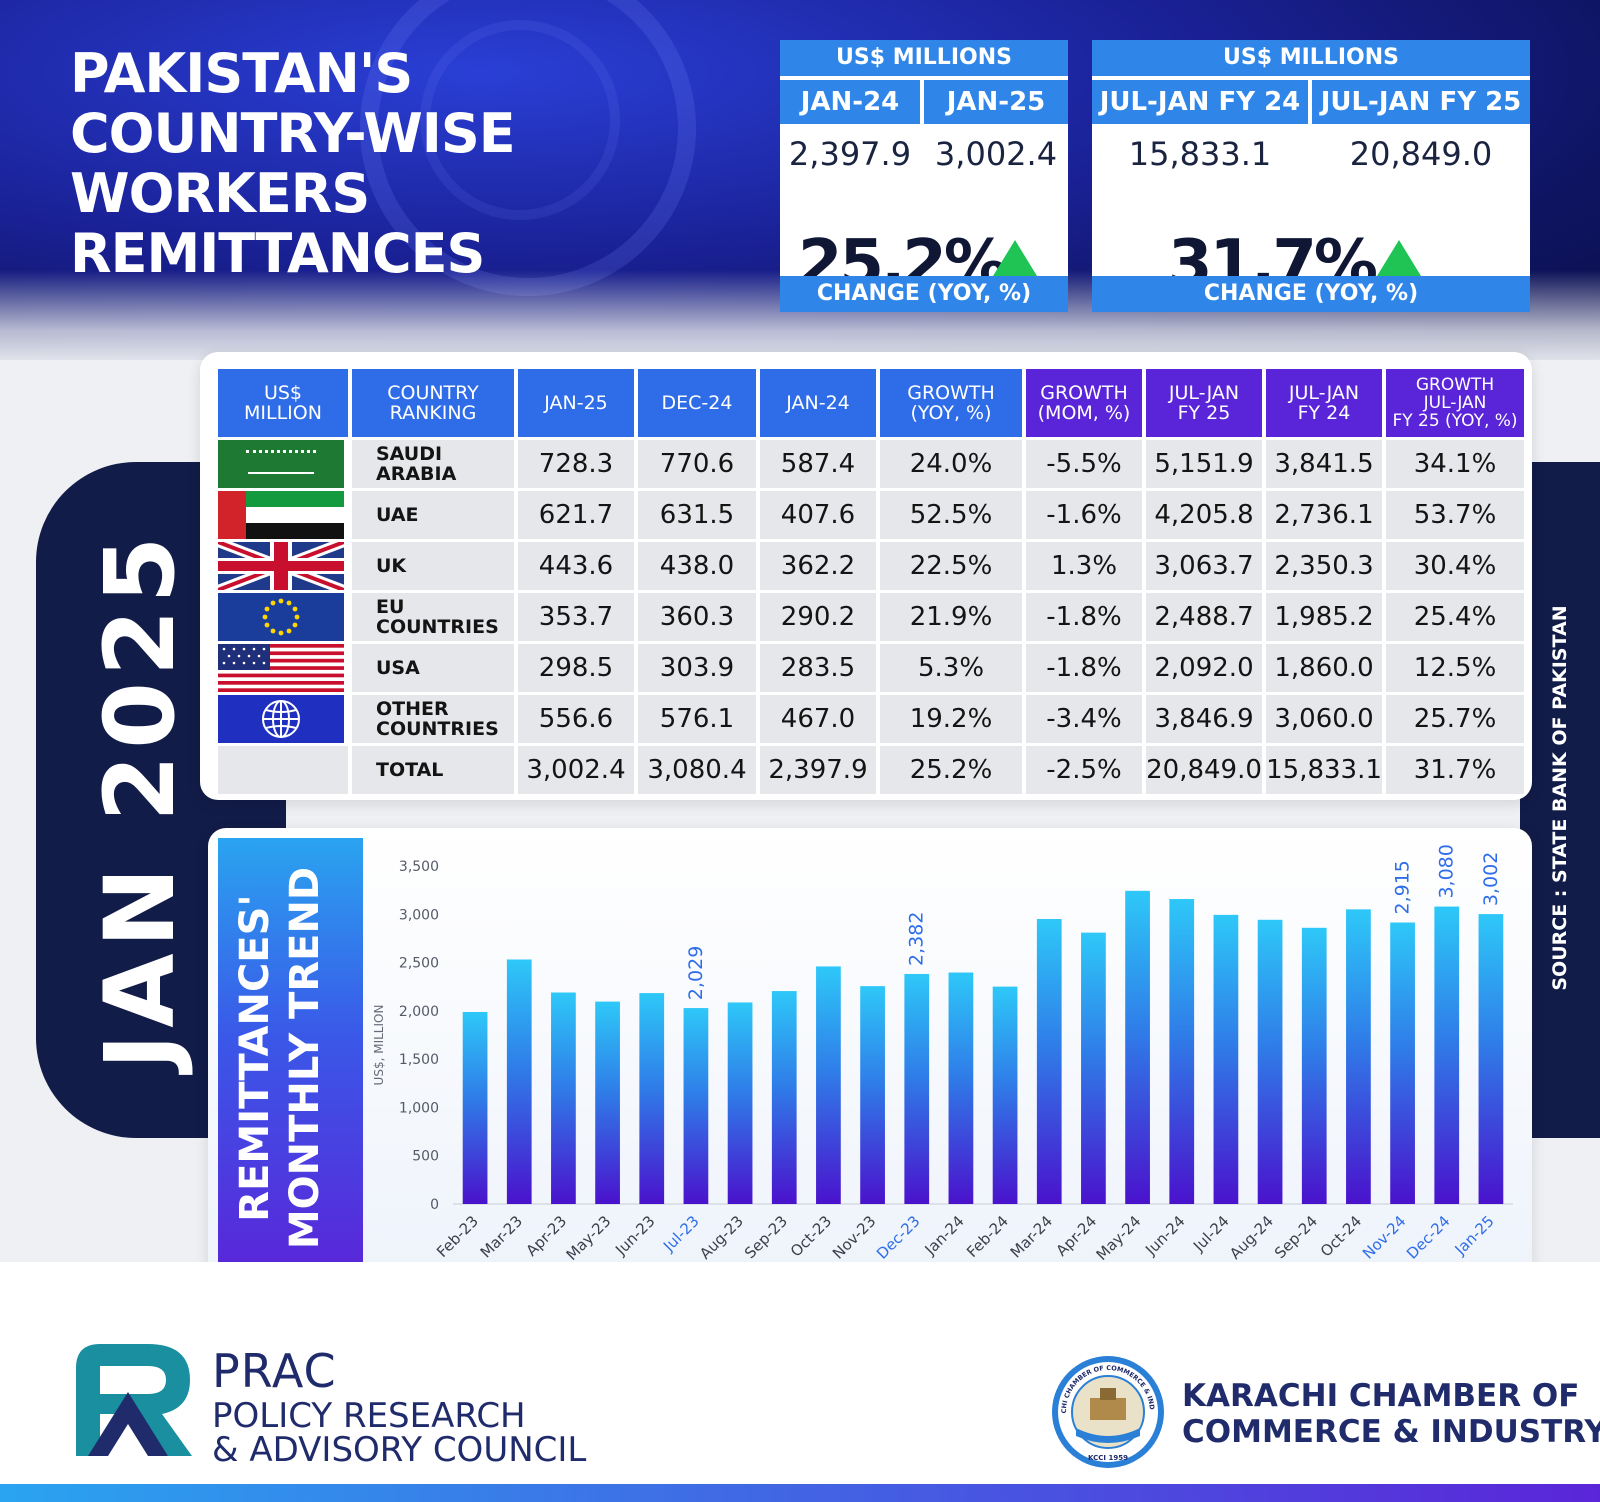 The image size is (1600, 1502). I want to click on header-cell: US$ MILLION, so click(283, 403).